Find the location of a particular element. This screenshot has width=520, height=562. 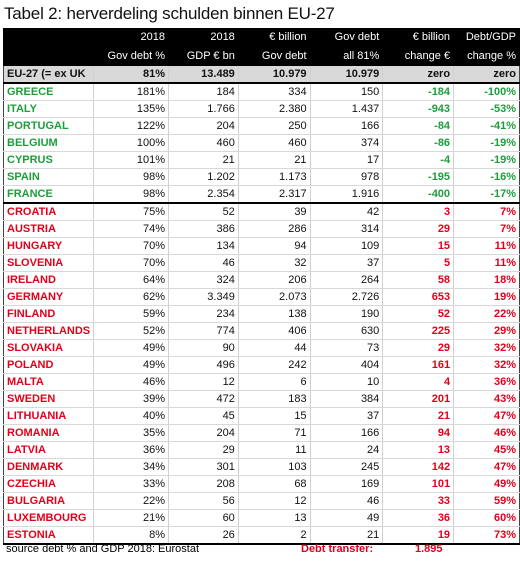

country-cell: FRANCE is located at coordinates (48, 194).